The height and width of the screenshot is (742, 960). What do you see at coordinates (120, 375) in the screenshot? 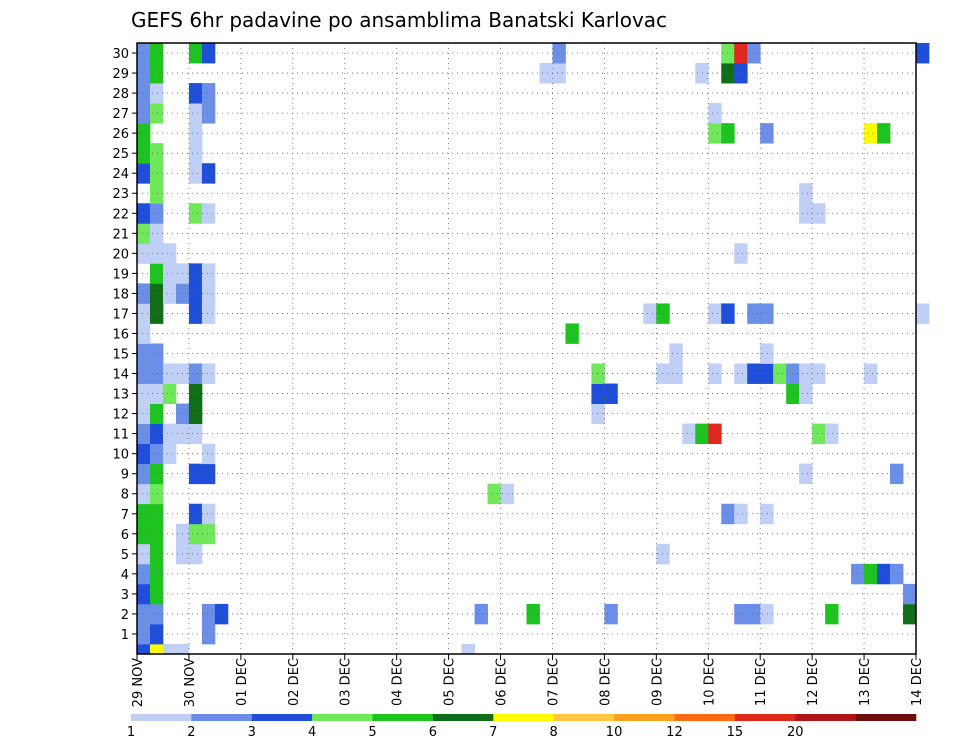
I see `y-tick-label: 14` at bounding box center [120, 375].